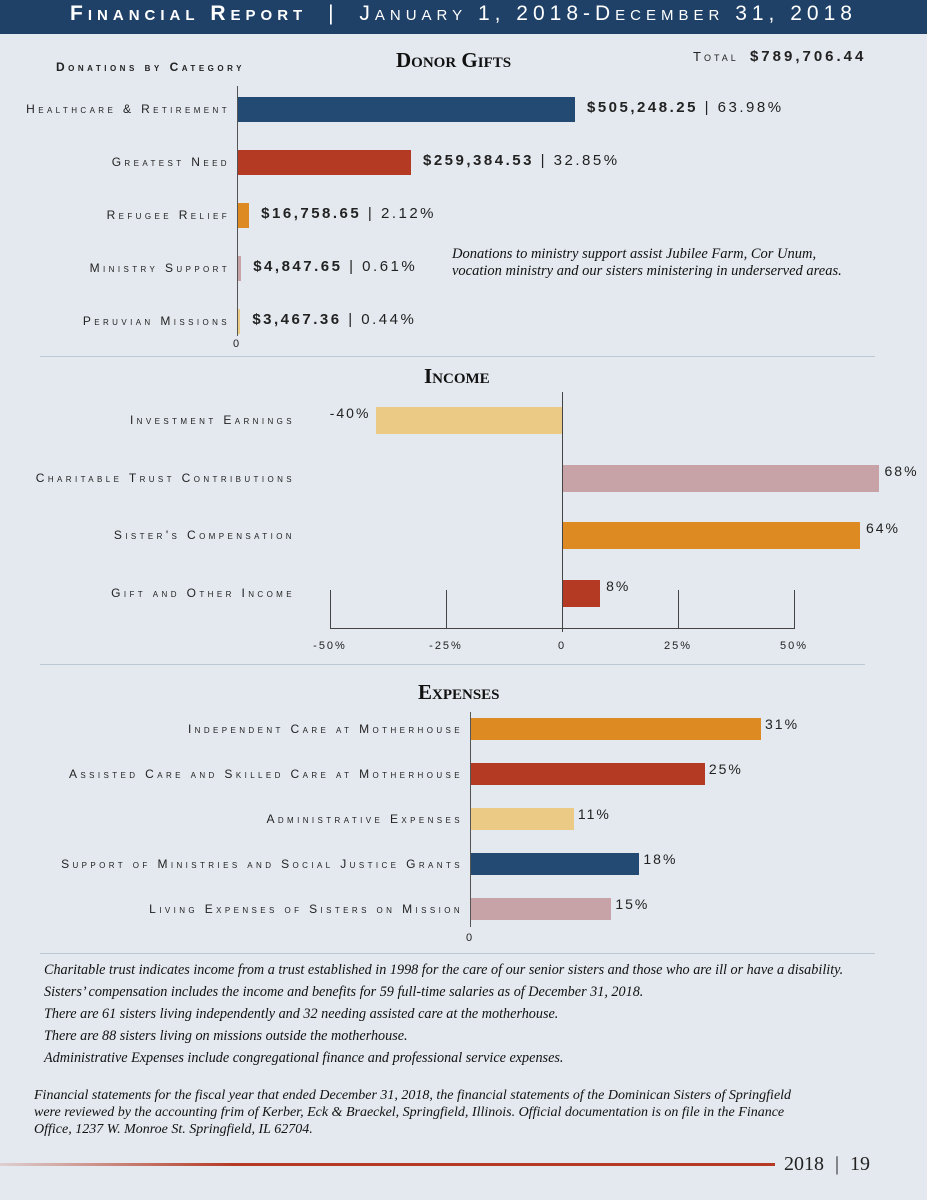 The image size is (927, 1200). What do you see at coordinates (325, 729) in the screenshot?
I see `expense-category-label: Independent Care at Motherhouse` at bounding box center [325, 729].